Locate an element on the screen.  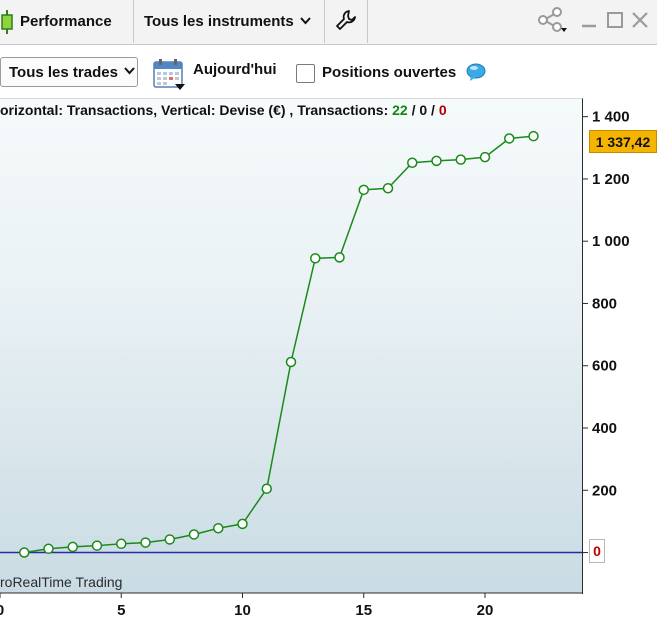
calendar-icon is located at coordinates (169, 77).